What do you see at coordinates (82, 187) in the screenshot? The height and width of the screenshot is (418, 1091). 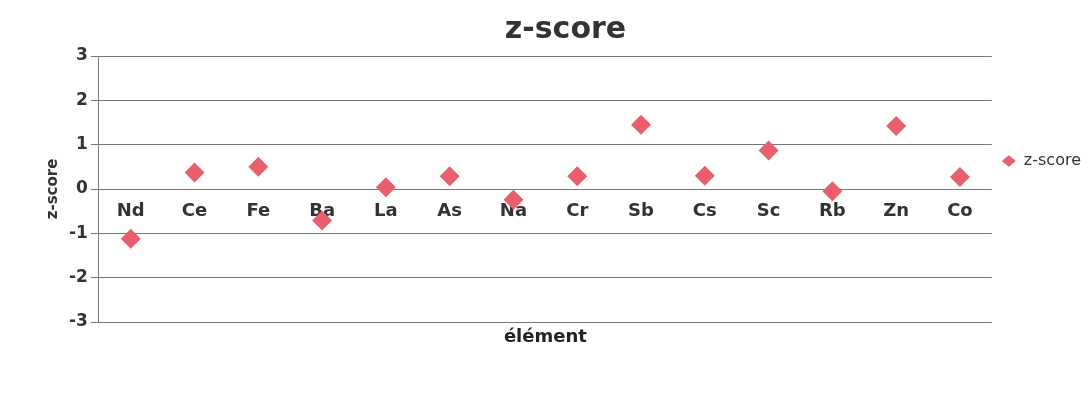 I see `y-tick-label: 0` at bounding box center [82, 187].